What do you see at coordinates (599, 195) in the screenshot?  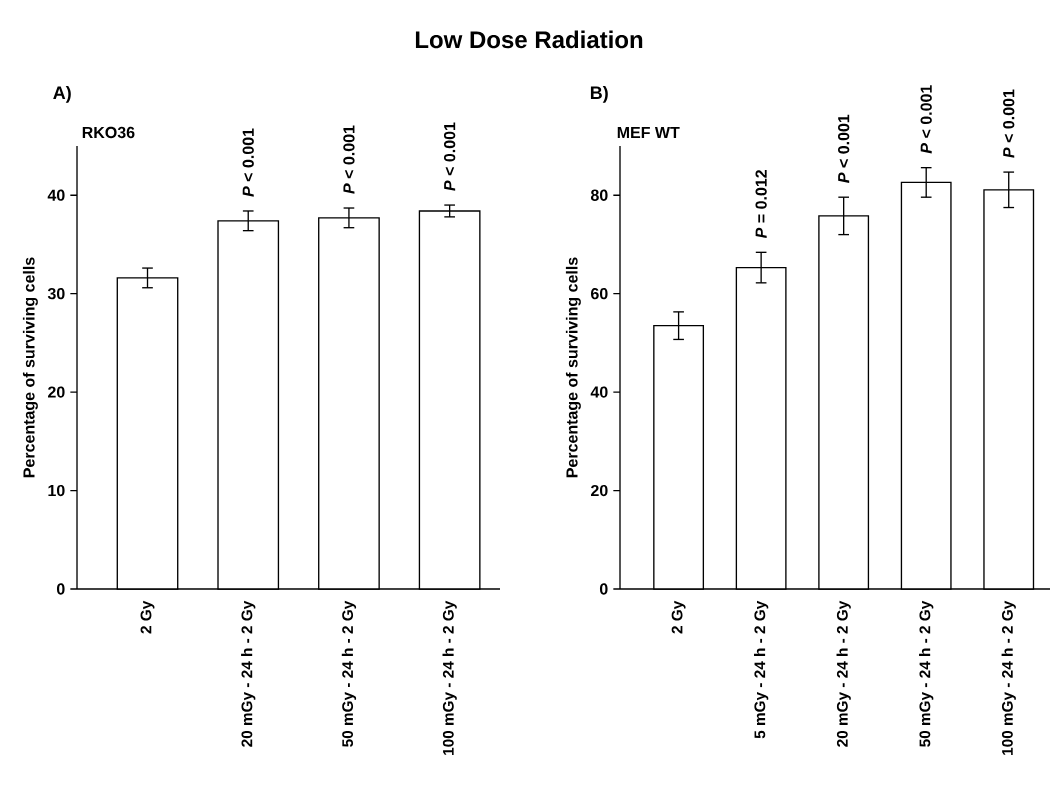 I see `y-tick-label: 80` at bounding box center [599, 195].